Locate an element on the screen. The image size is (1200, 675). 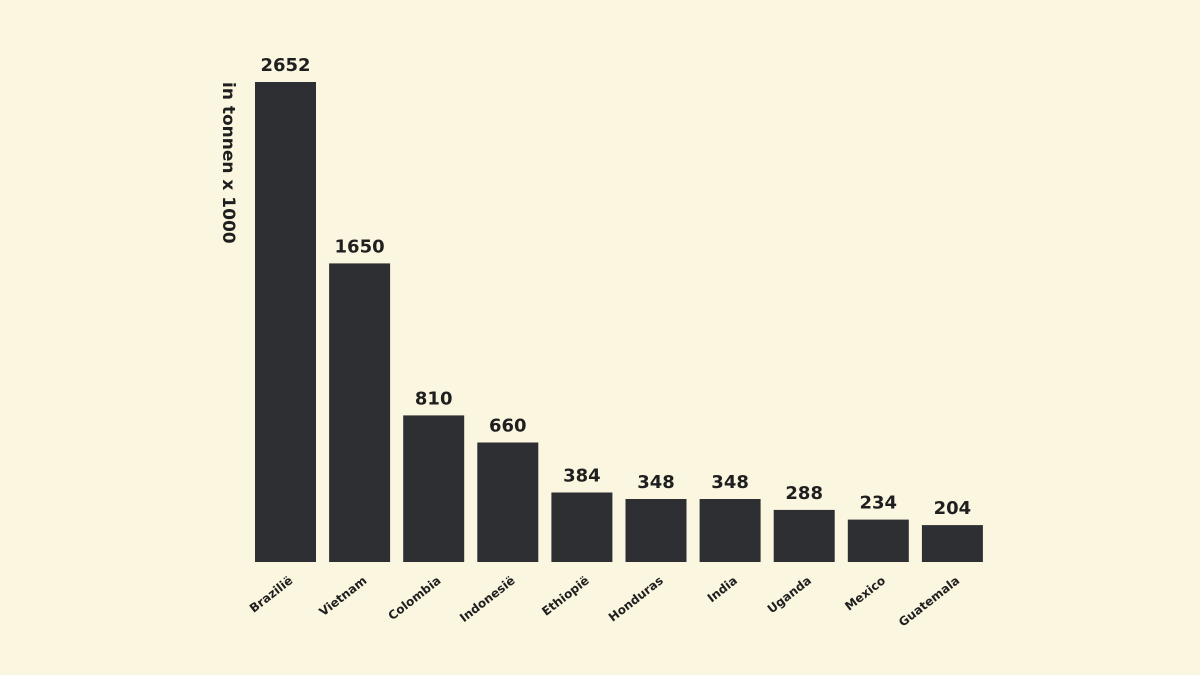
tick-label-3: Indonesië is located at coordinates (487, 599).